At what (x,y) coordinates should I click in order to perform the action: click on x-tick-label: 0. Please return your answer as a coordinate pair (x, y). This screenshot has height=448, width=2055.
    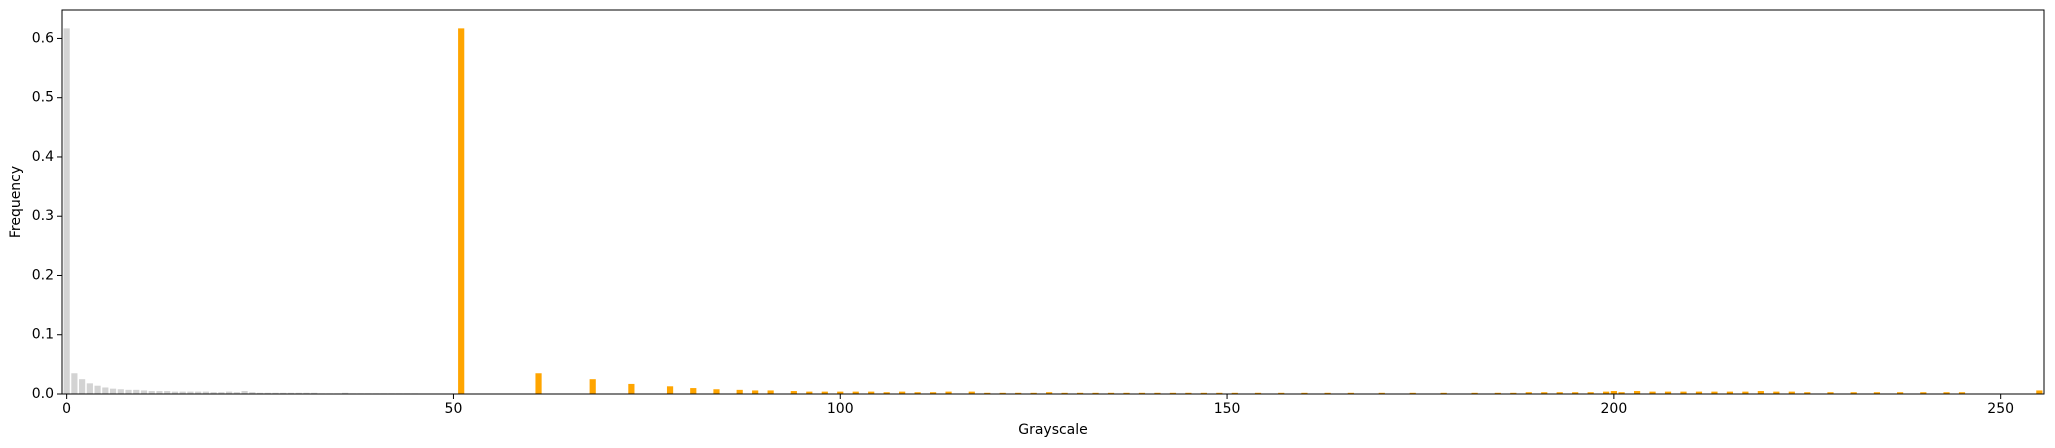
    Looking at the image, I should click on (66, 409).